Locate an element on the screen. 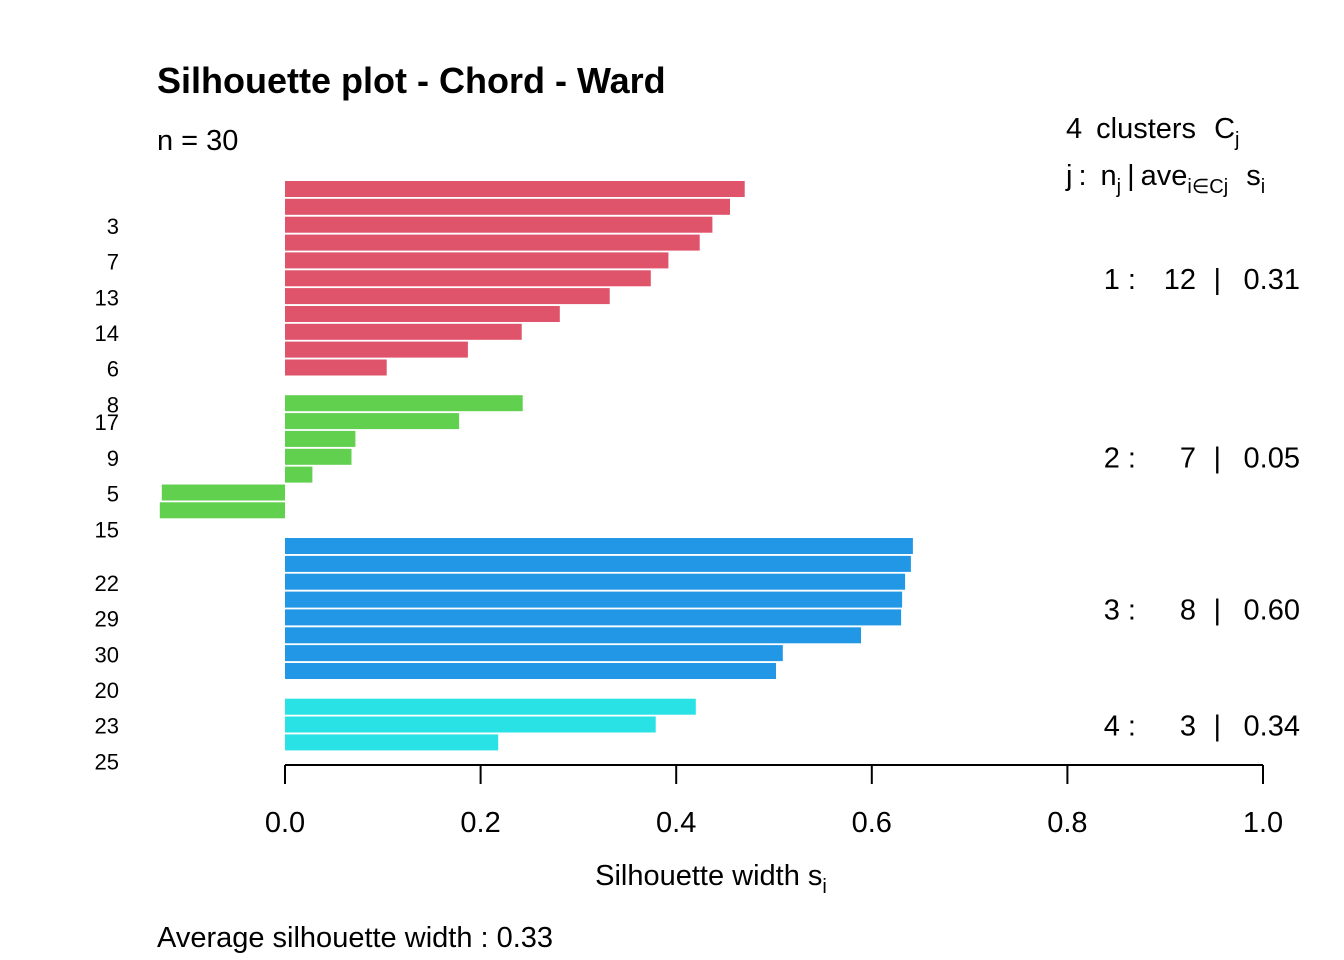 Image resolution: width=1344 pixels, height=960 pixels. row-label: 14 is located at coordinates (107, 333).